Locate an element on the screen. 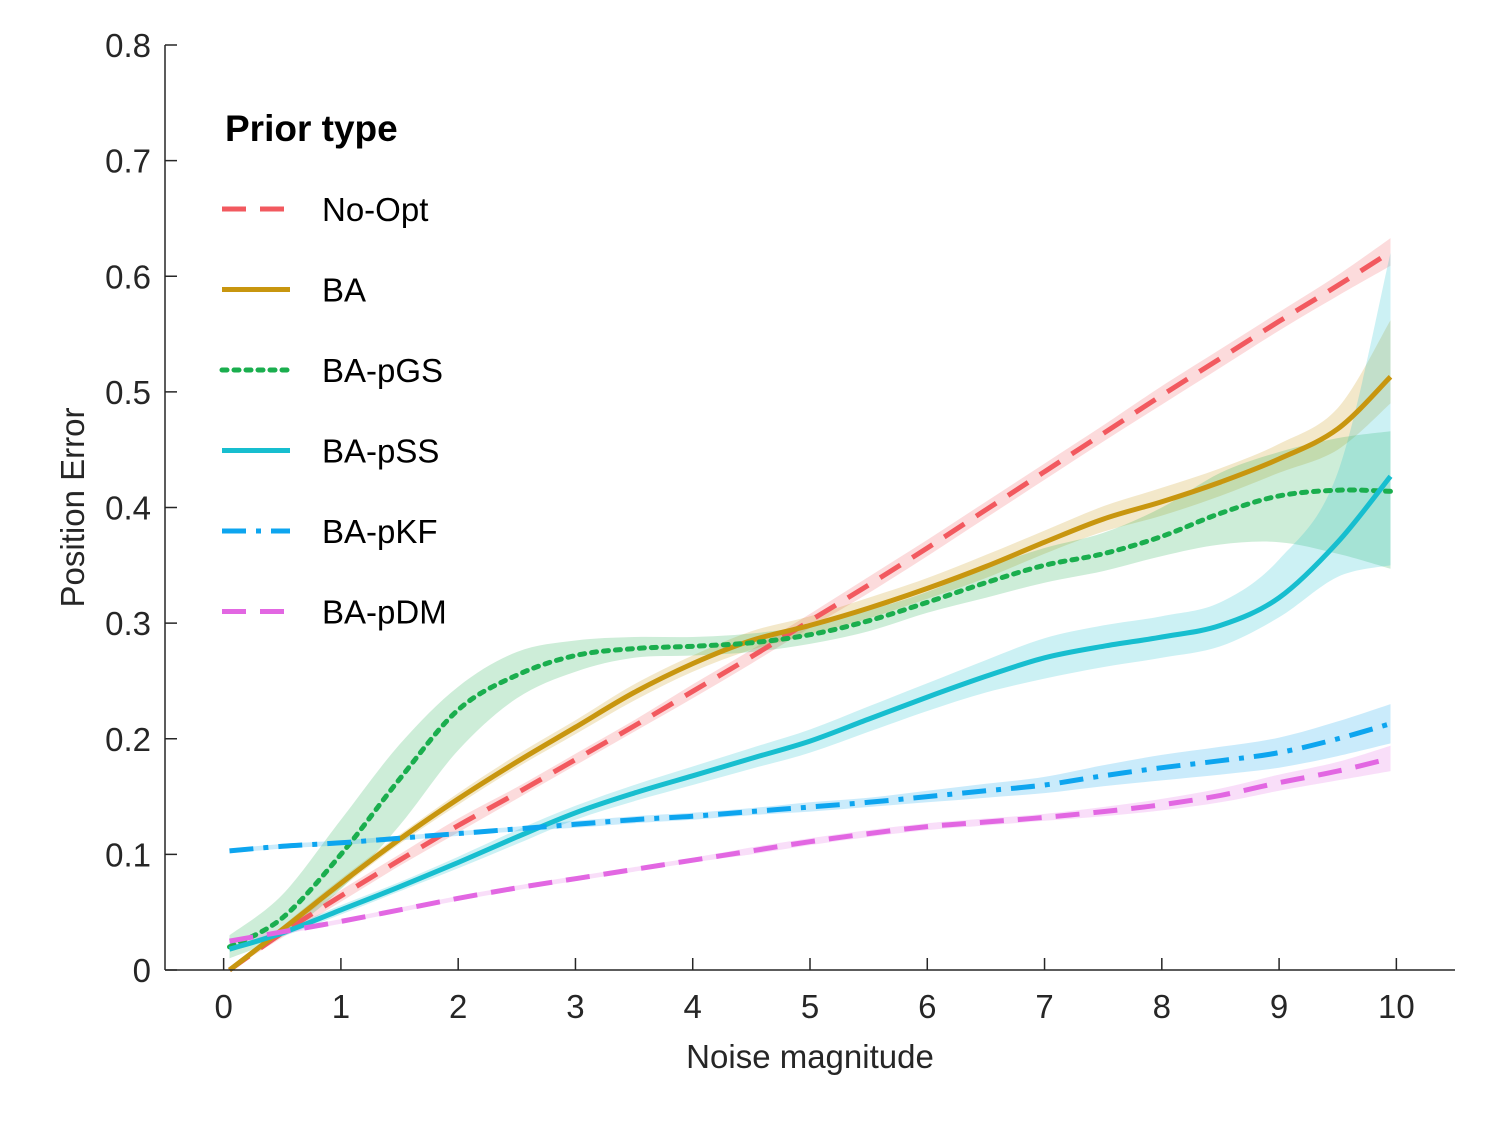 The image size is (1500, 1125). legend-entries: No-Opt BA BA-pGS BA-pSS BA-pKF BA-pDM is located at coordinates (333, 411).